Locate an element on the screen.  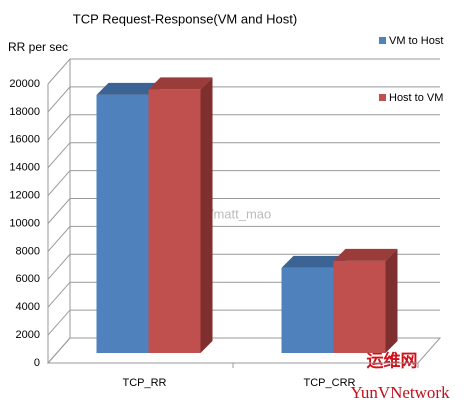
logo-bottom: YunVNetwork is located at coordinates (400, 392).